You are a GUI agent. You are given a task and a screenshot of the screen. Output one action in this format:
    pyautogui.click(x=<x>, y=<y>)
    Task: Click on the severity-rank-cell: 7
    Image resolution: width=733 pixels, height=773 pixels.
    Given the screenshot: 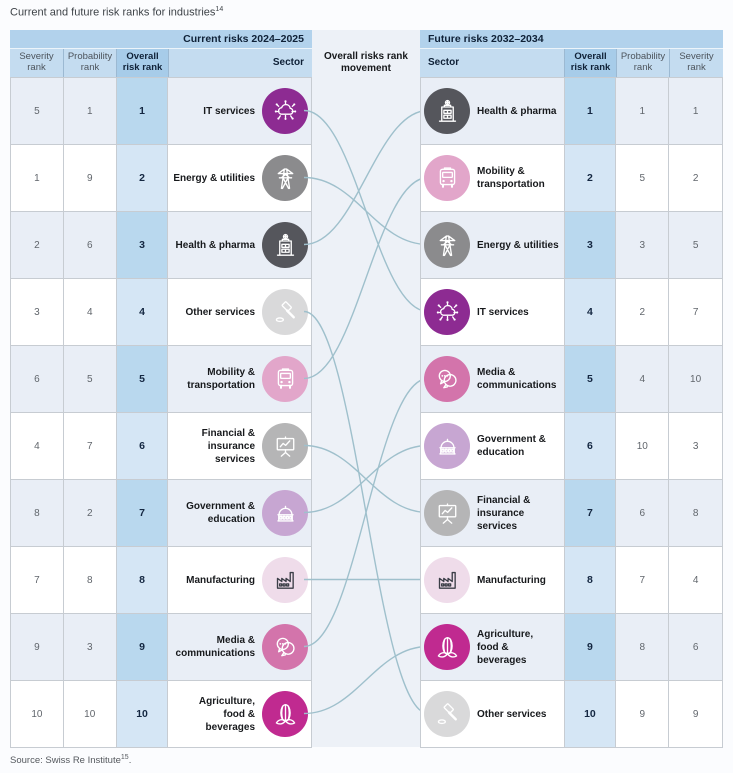 What is the action you would take?
    pyautogui.click(x=696, y=312)
    